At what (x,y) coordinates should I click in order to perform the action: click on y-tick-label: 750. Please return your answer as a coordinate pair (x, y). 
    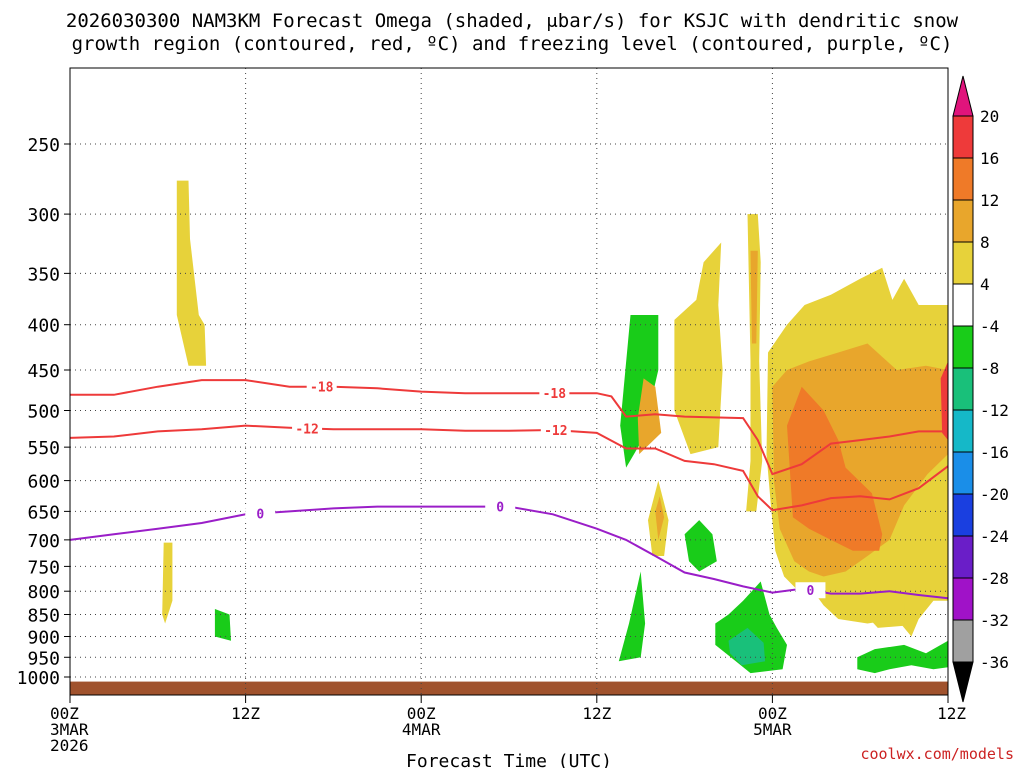
    Looking at the image, I should click on (43, 567).